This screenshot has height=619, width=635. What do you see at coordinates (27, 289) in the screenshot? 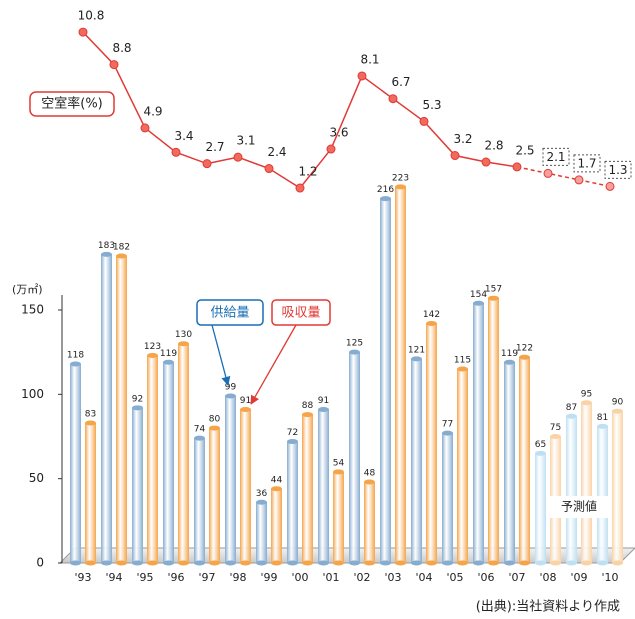
I see `y-unit: (万㎡)` at bounding box center [27, 289].